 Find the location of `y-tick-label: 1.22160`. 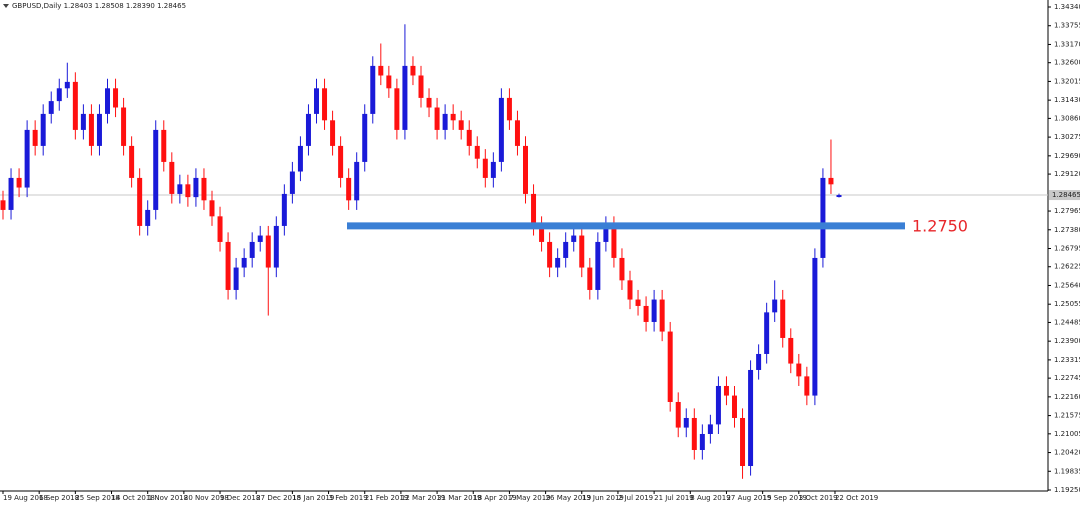

y-tick-label: 1.22160 is located at coordinates (1067, 397).